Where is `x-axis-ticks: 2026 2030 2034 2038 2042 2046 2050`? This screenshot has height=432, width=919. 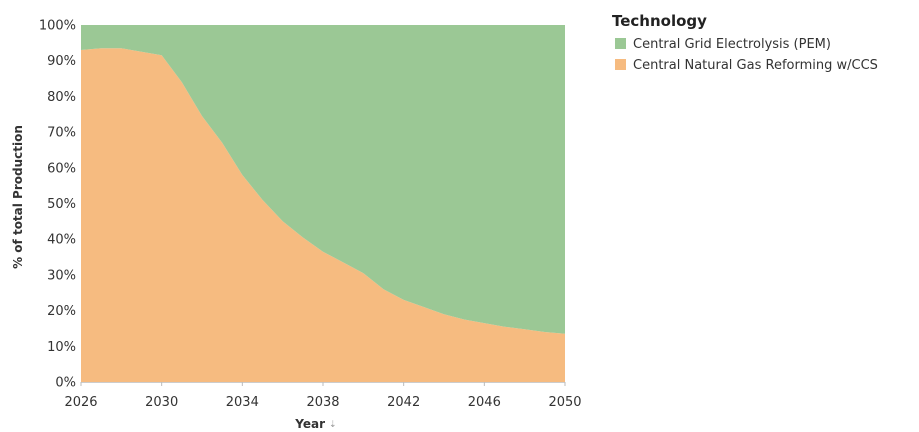 x-axis-ticks: 2026 2030 2034 2038 2042 2046 2050 is located at coordinates (323, 396).